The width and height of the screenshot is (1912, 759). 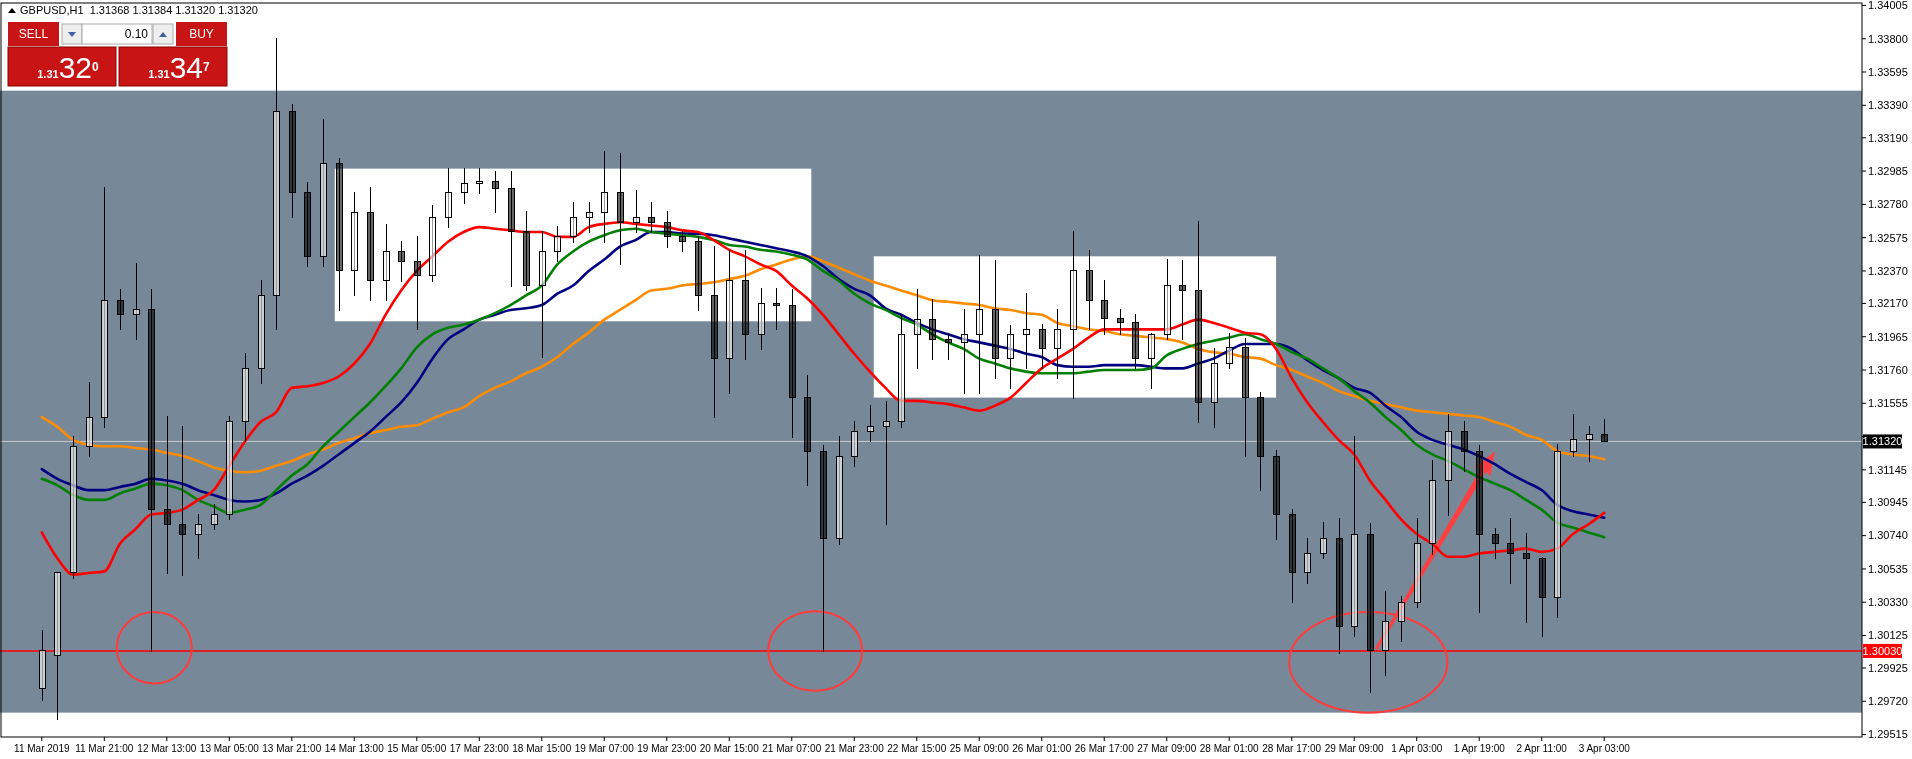 What do you see at coordinates (417, 748) in the screenshot?
I see `x-tick-label: 15 Mar 05:00` at bounding box center [417, 748].